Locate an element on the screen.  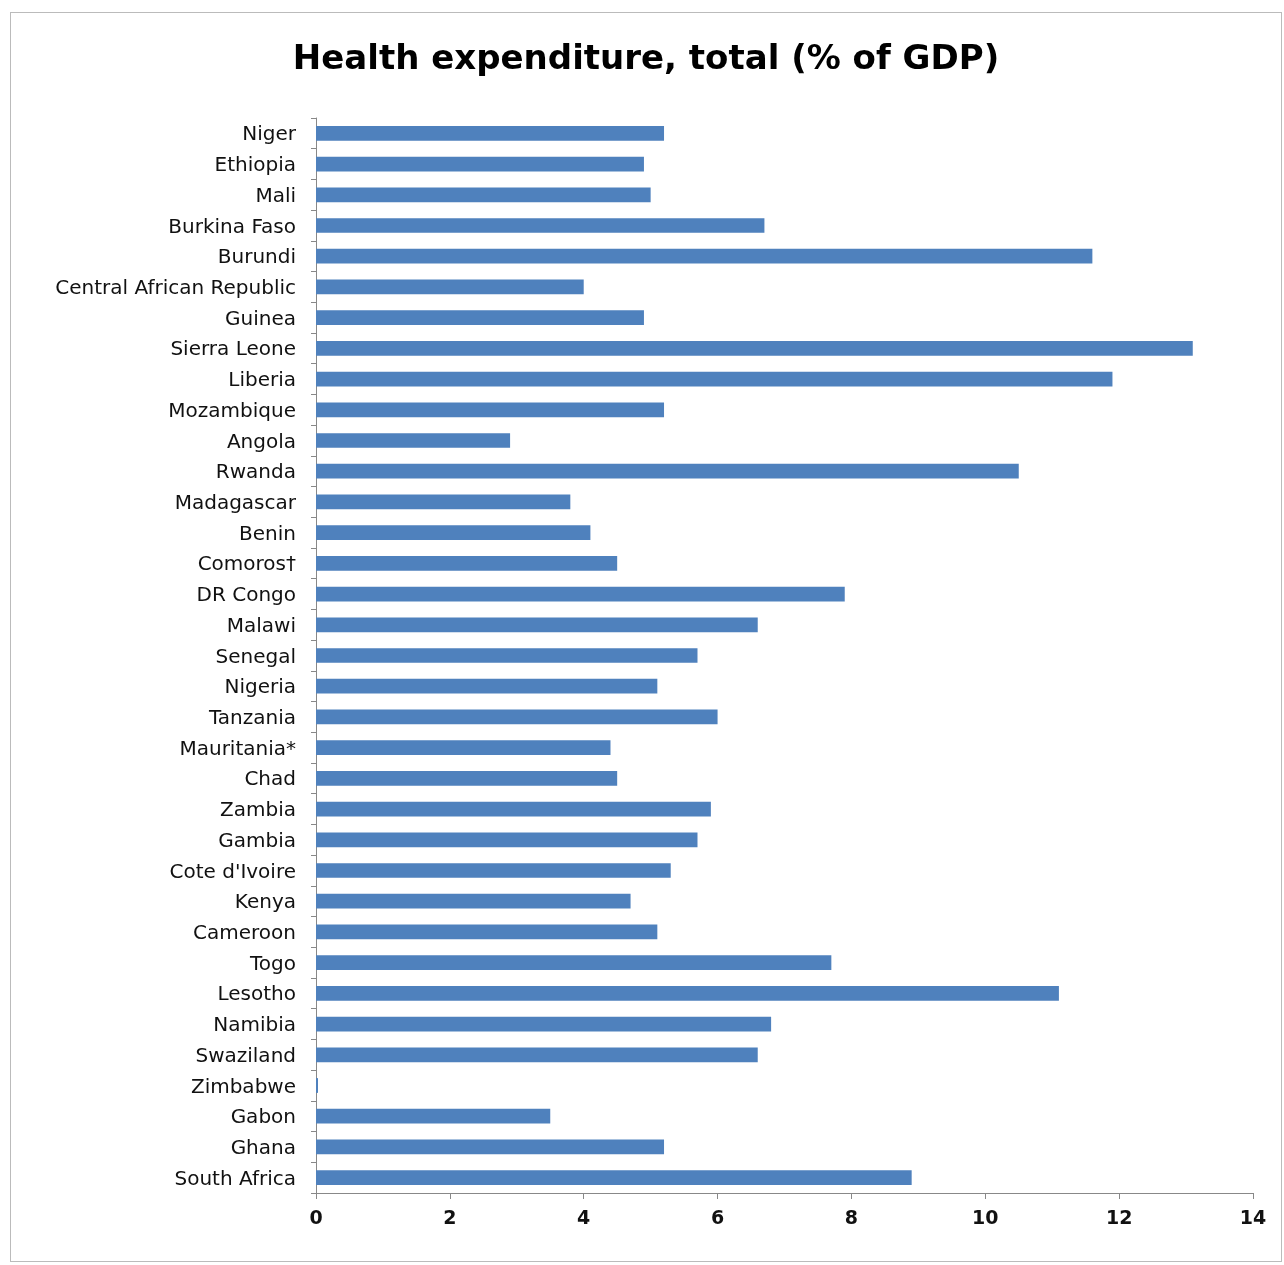
y-tick-label: Angola is located at coordinates (261, 440).